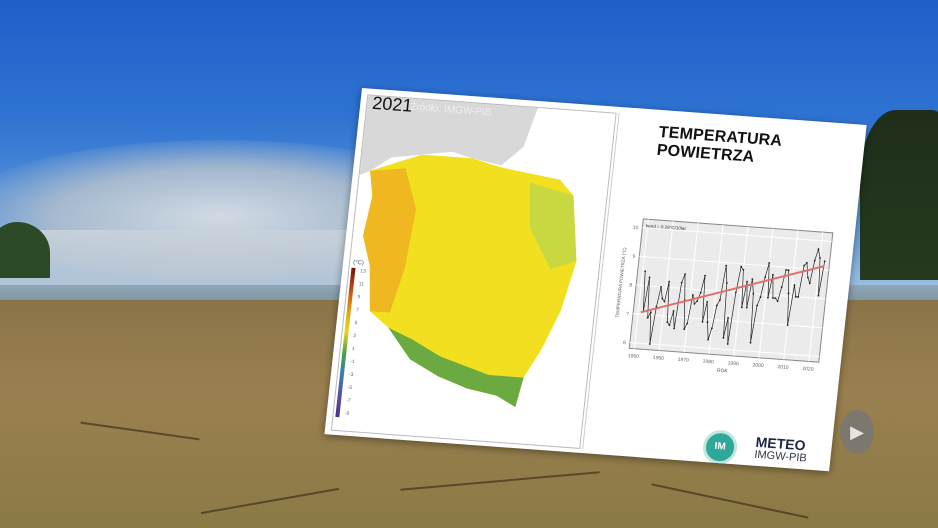 Image resolution: width=938 pixels, height=528 pixels. What do you see at coordinates (625, 343) in the screenshot?
I see `y-tick-label: 6` at bounding box center [625, 343].